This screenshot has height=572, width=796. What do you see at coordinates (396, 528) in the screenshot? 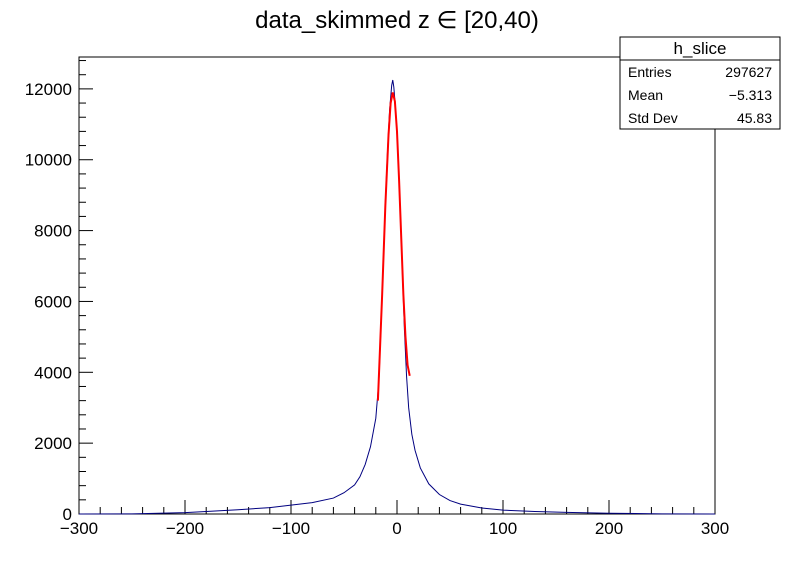
I see `x-tick-label: 0` at bounding box center [396, 528].